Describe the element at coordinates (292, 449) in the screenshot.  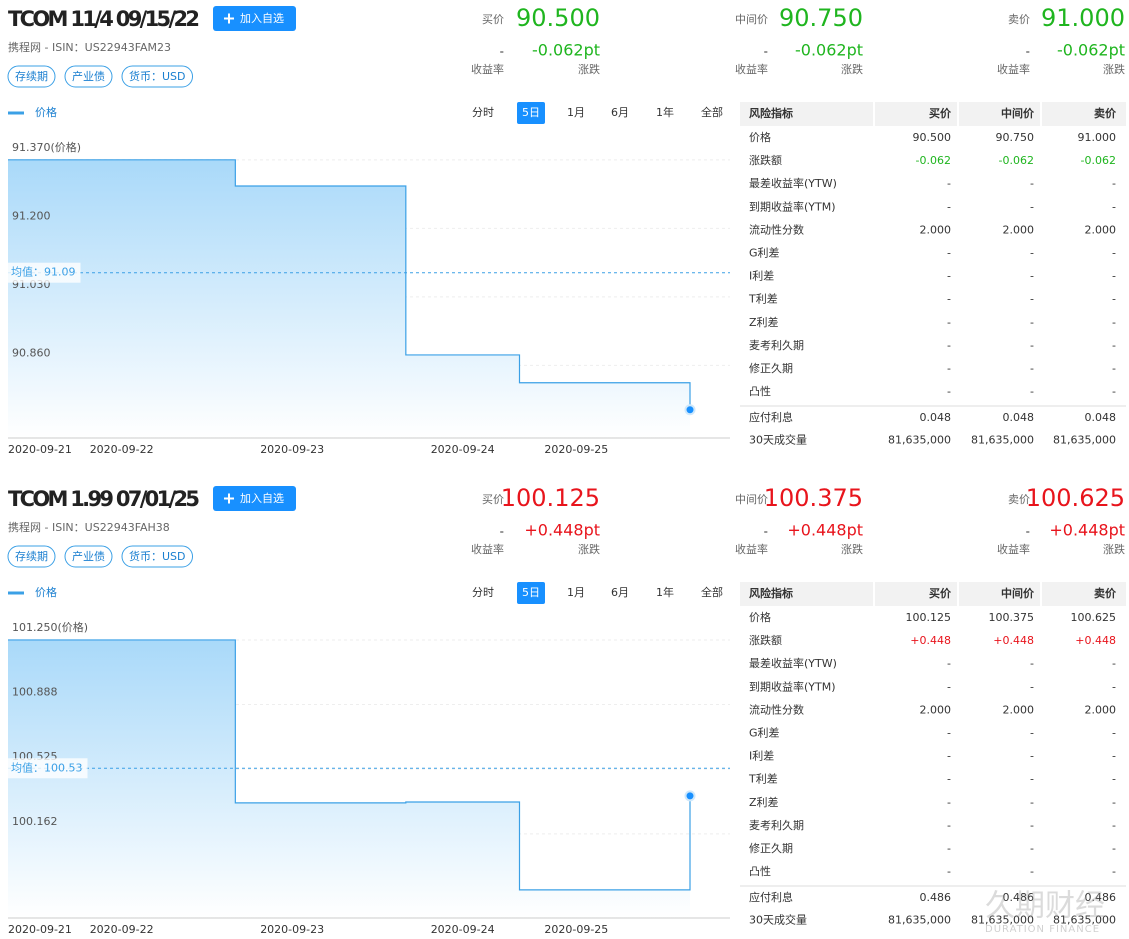
I see `x-tick-label: 2020-09-23` at that location.